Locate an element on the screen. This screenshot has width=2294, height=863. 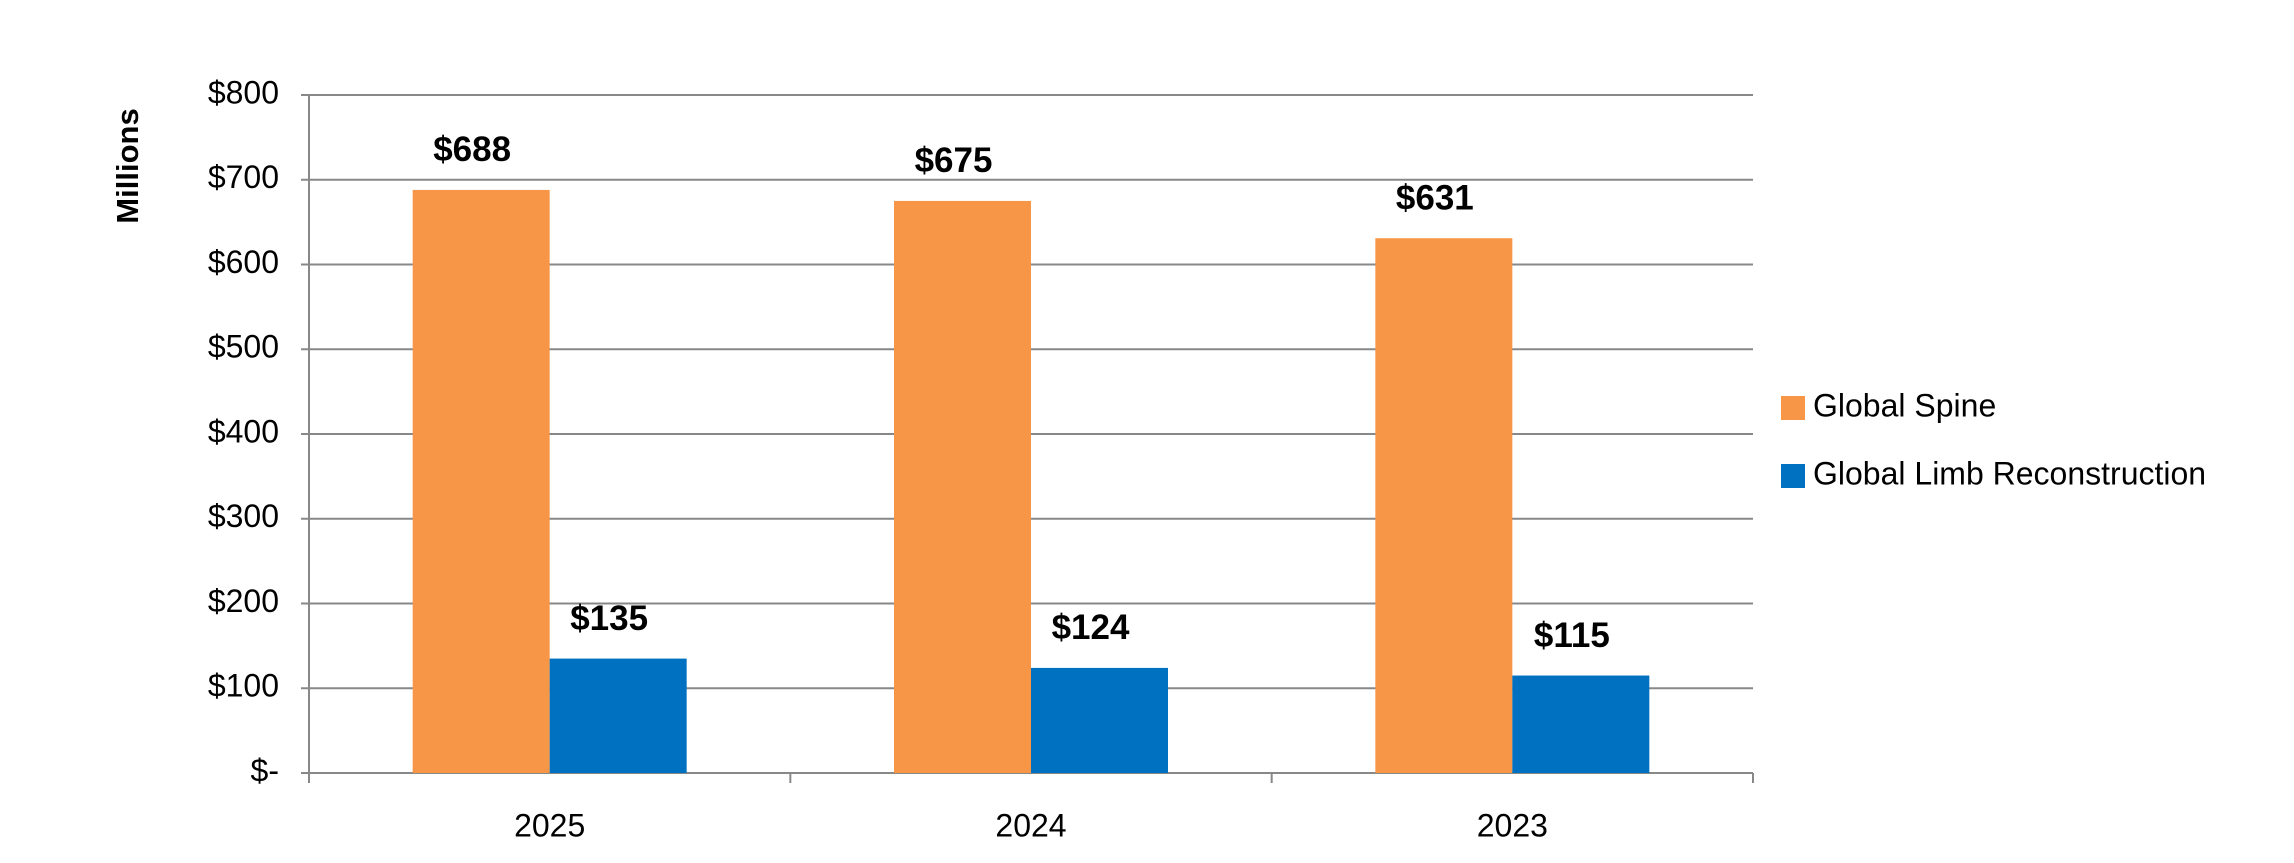
x-tick-label: 2023 is located at coordinates (1512, 825).